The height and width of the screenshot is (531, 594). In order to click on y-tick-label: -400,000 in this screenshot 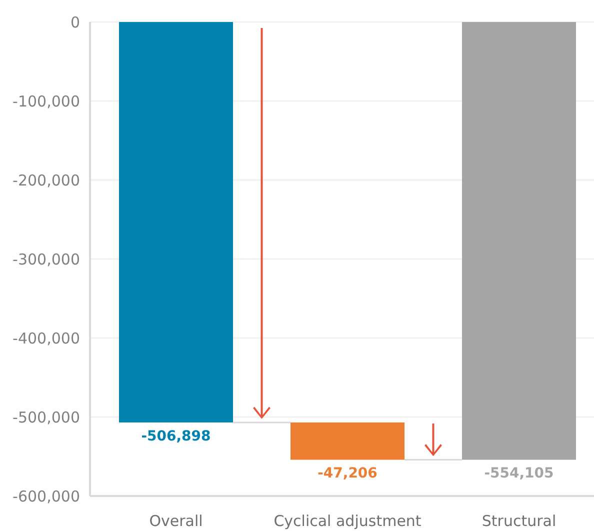, I will do `click(46, 338)`.